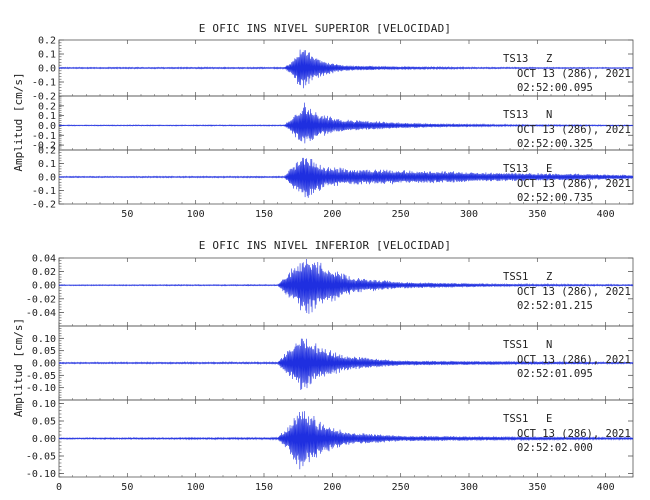 Image resolution: width=650 pixels, height=500 pixels. Describe the element at coordinates (555, 448) in the screenshot. I see `record-time: 02:52:02.000` at that location.